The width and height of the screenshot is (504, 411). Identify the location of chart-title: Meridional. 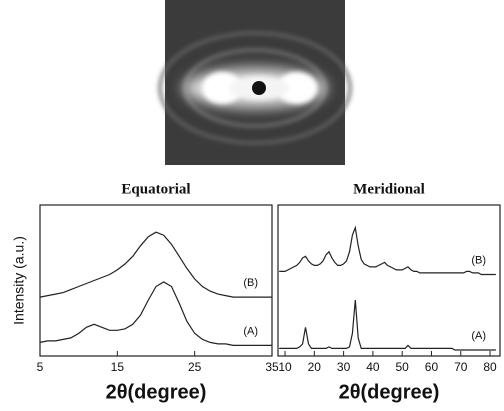
(389, 189).